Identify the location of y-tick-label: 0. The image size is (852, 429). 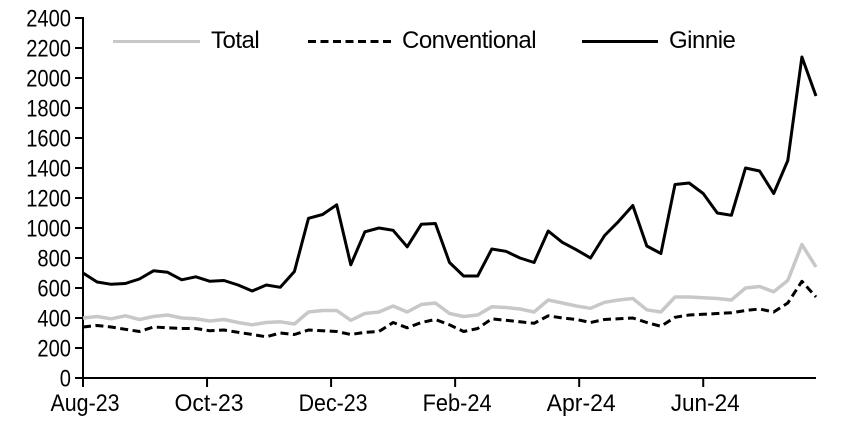
(65, 379).